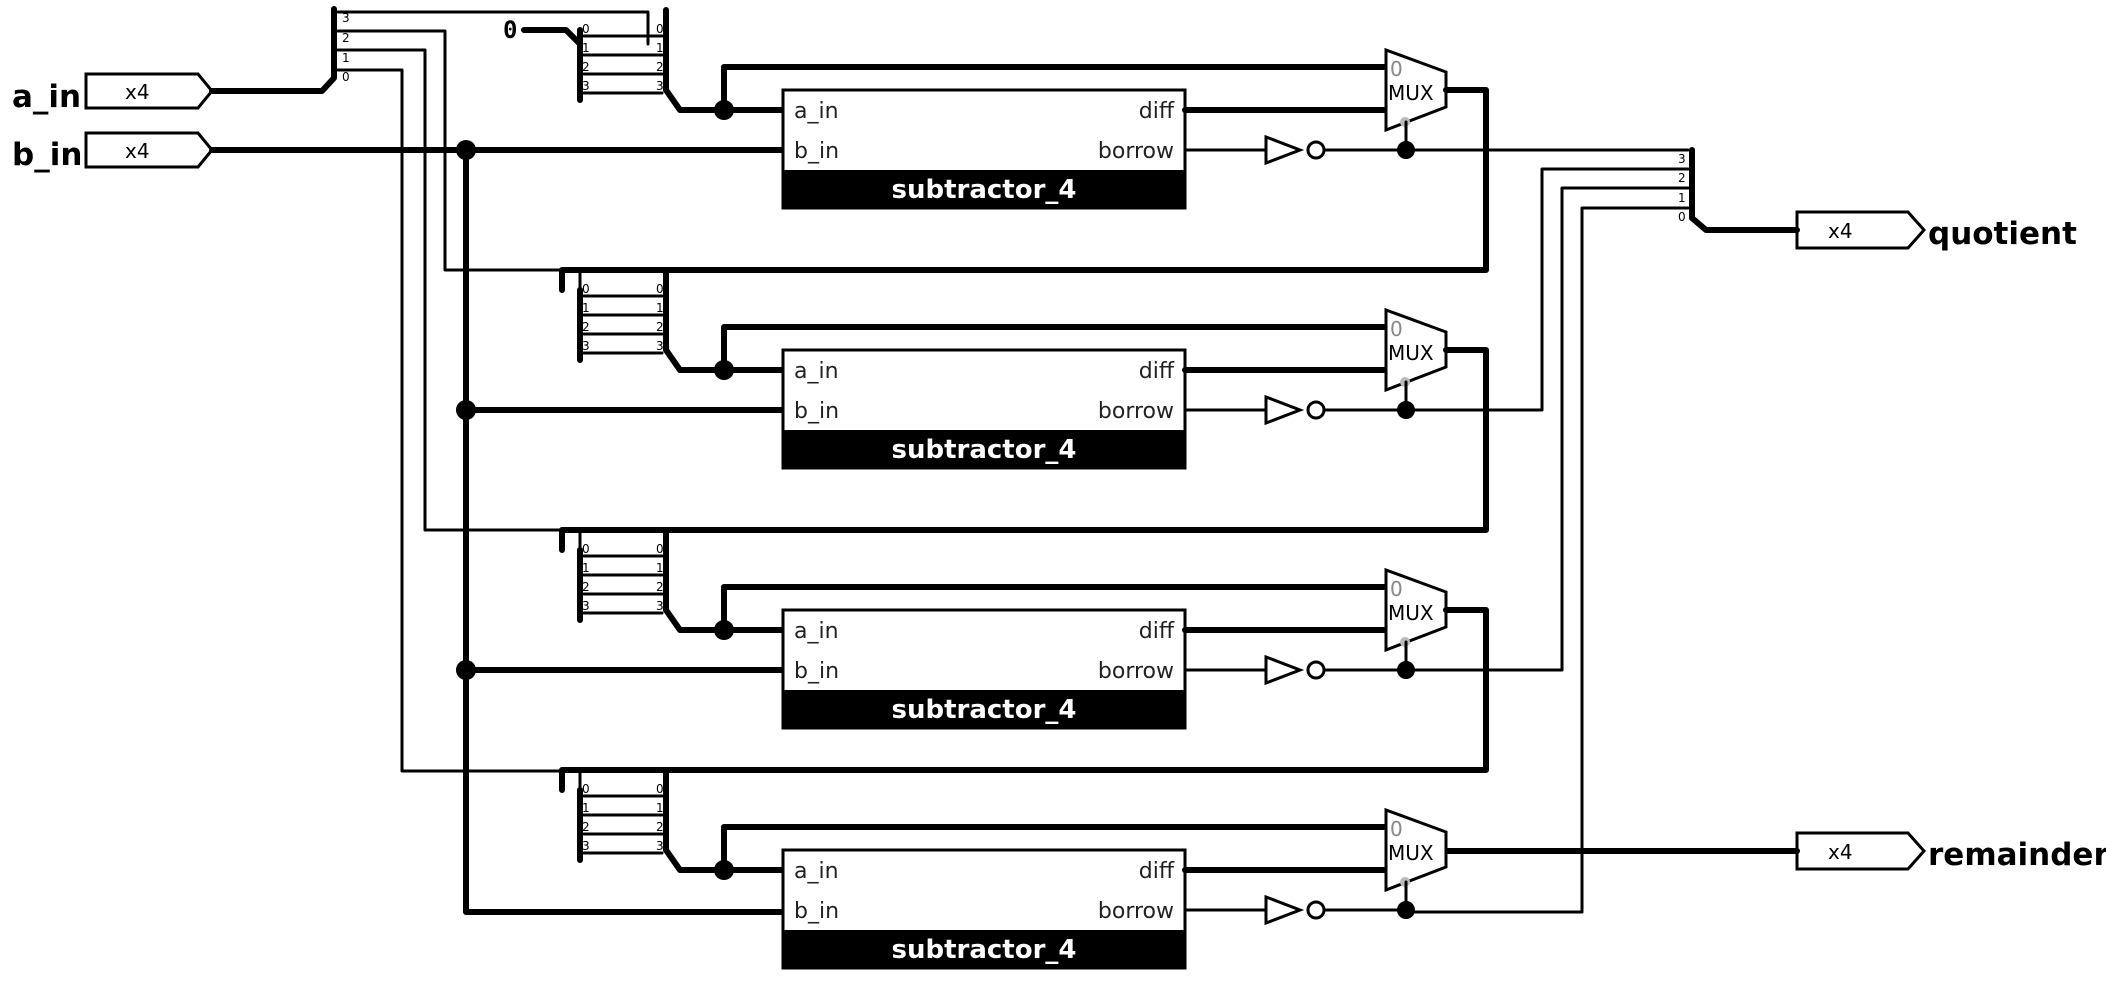 This screenshot has width=2106, height=982. I want to click on output-pin-remainder: x4 remainder, so click(1950, 852).